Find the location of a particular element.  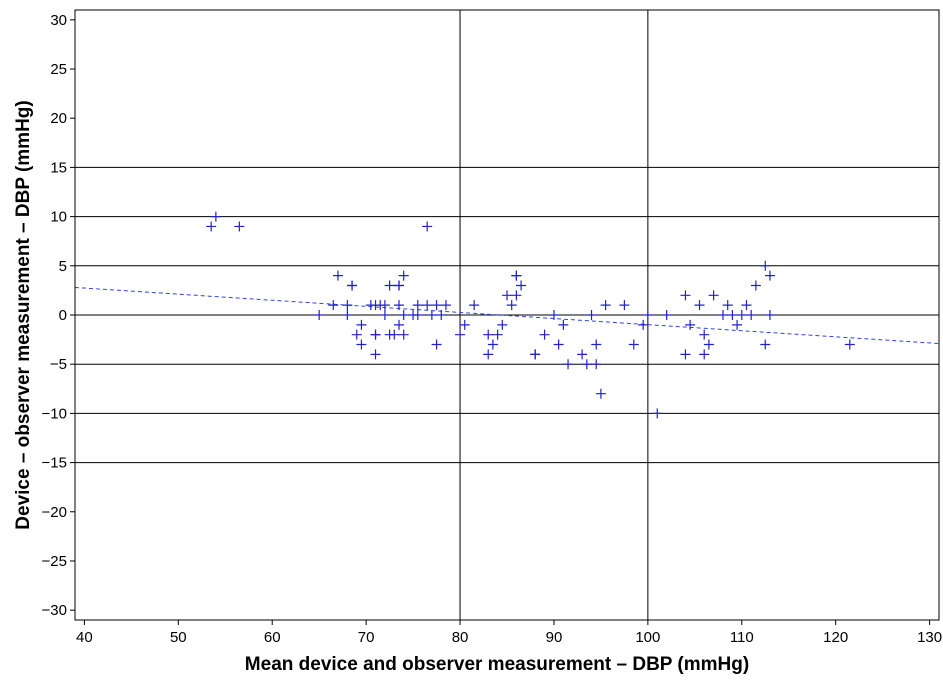

x-tick-label: 90 is located at coordinates (554, 637).